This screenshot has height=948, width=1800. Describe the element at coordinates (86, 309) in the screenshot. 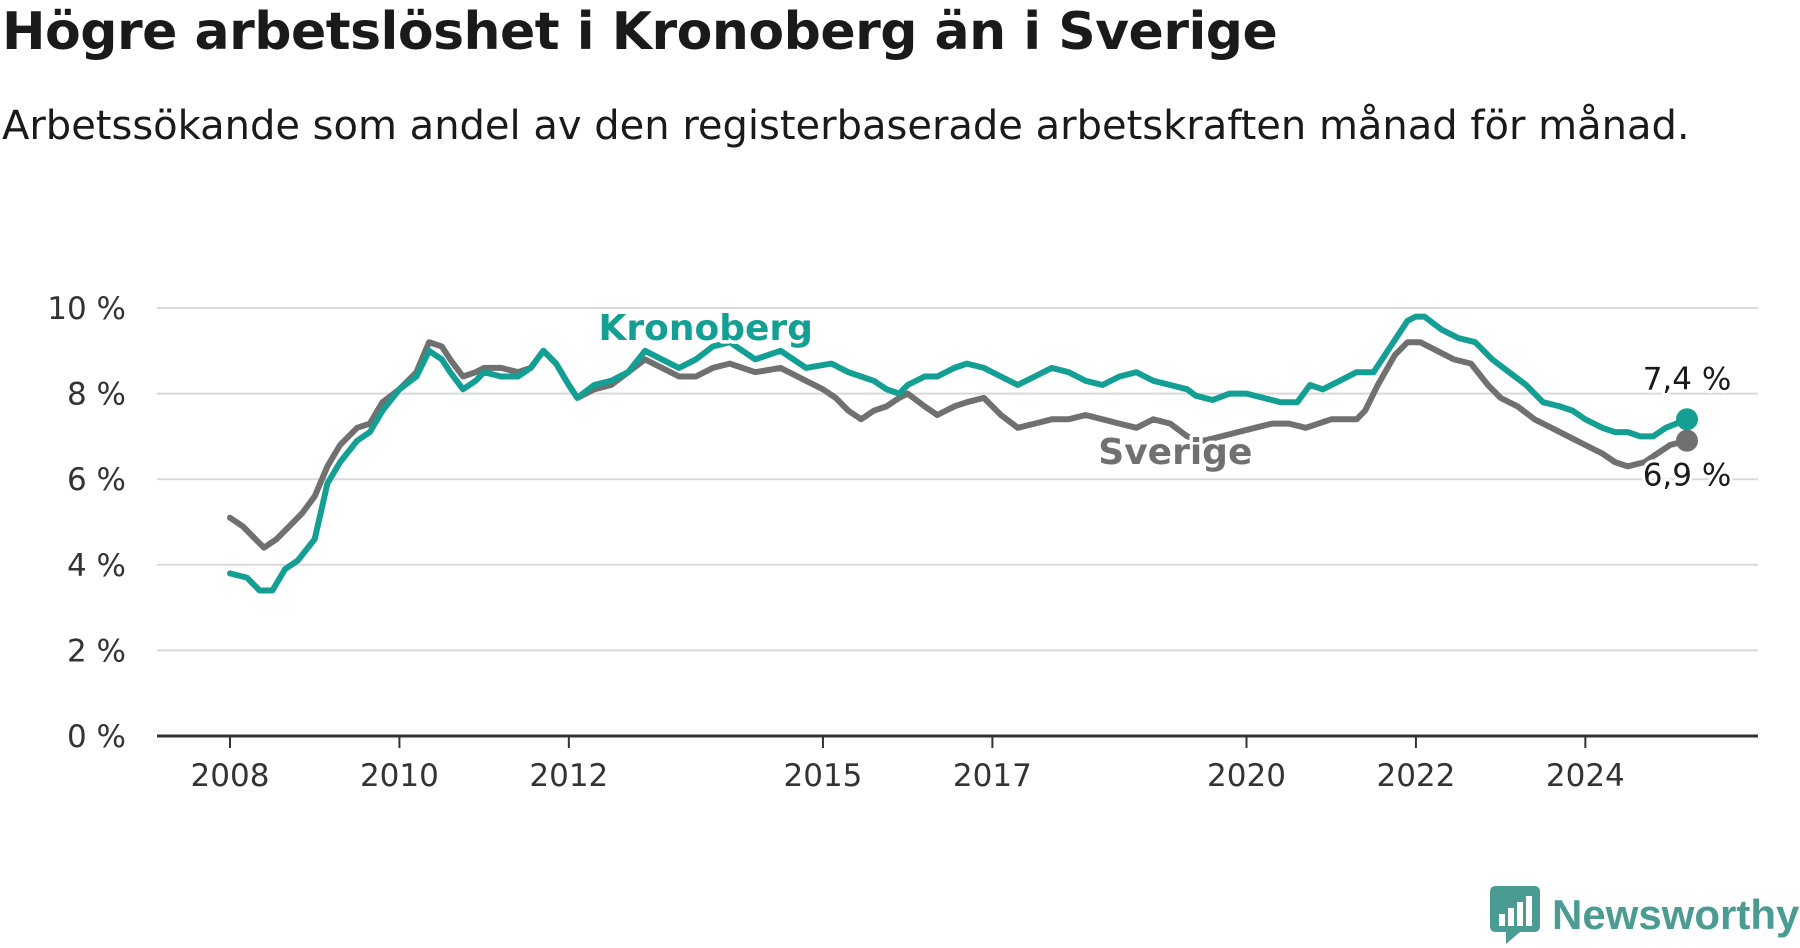

I see `y-tick-label-5: 10 %` at that location.